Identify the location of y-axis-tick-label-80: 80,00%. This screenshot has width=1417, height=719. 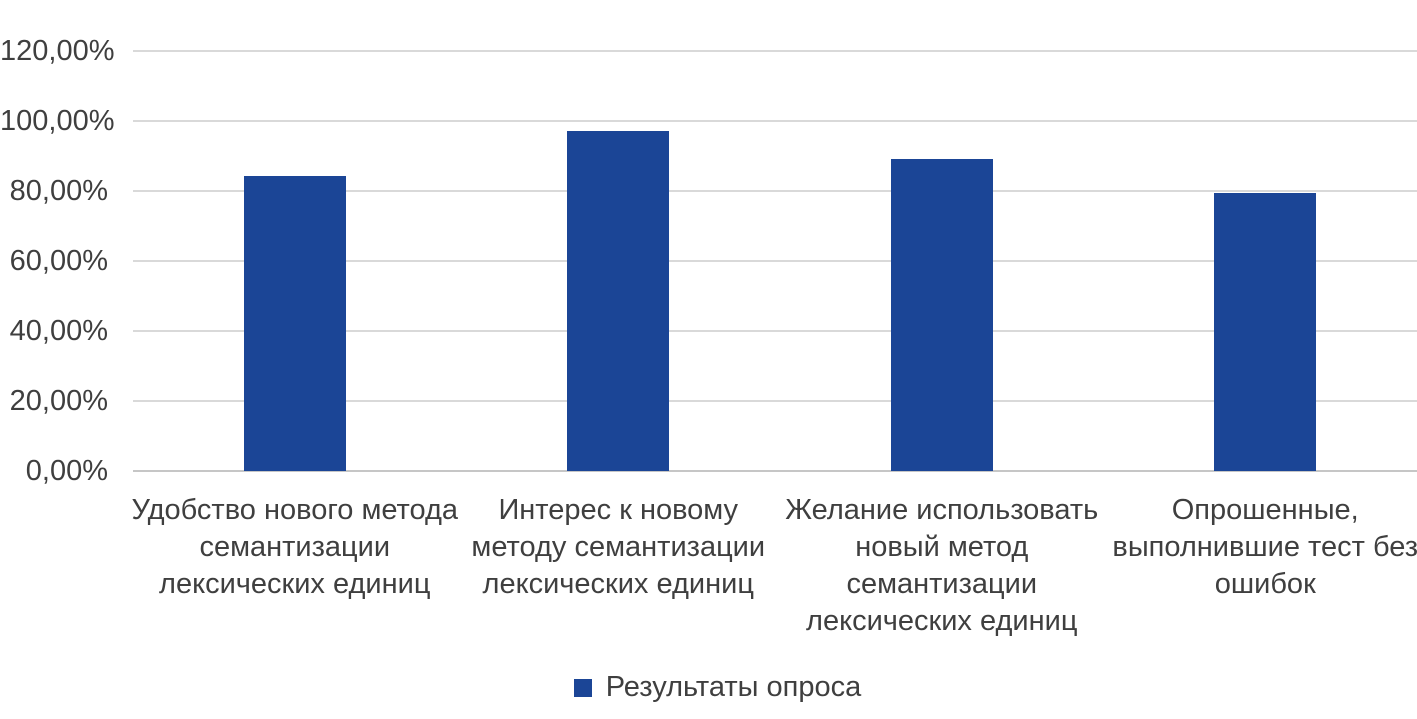
(58, 191).